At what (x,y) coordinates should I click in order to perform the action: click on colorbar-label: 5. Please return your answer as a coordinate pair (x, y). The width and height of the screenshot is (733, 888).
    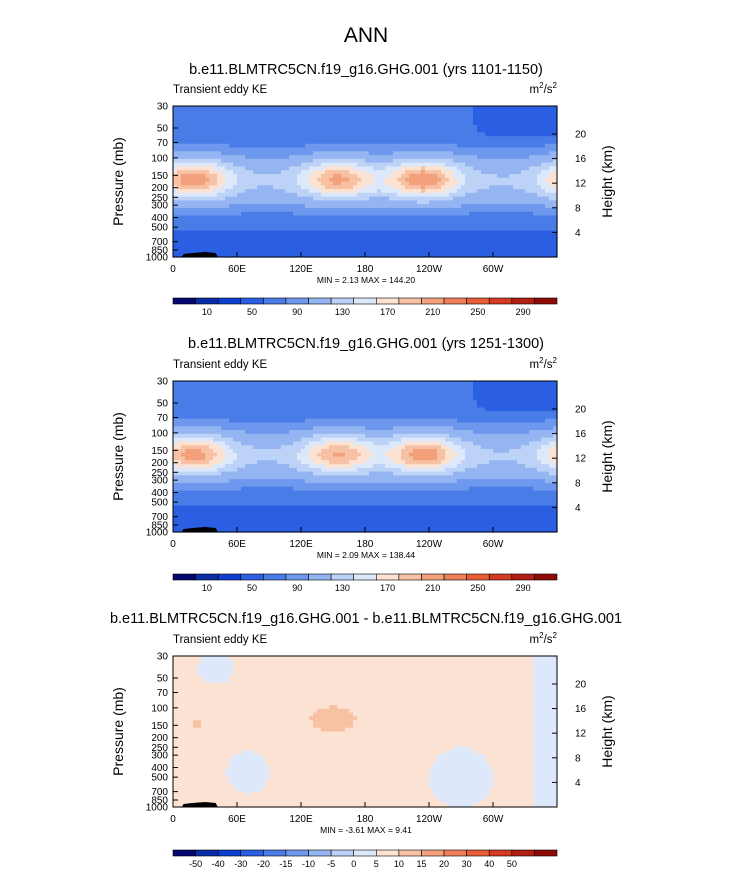
    Looking at the image, I should click on (376, 864).